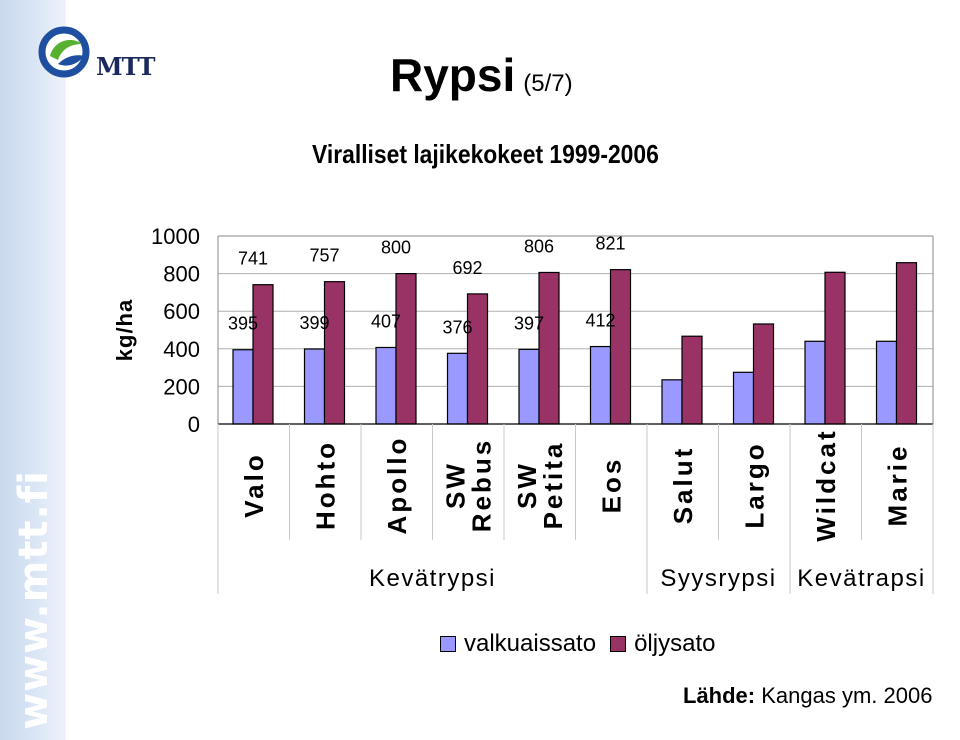 This screenshot has height=740, width=960. I want to click on category-label: Largo, so click(754, 484).